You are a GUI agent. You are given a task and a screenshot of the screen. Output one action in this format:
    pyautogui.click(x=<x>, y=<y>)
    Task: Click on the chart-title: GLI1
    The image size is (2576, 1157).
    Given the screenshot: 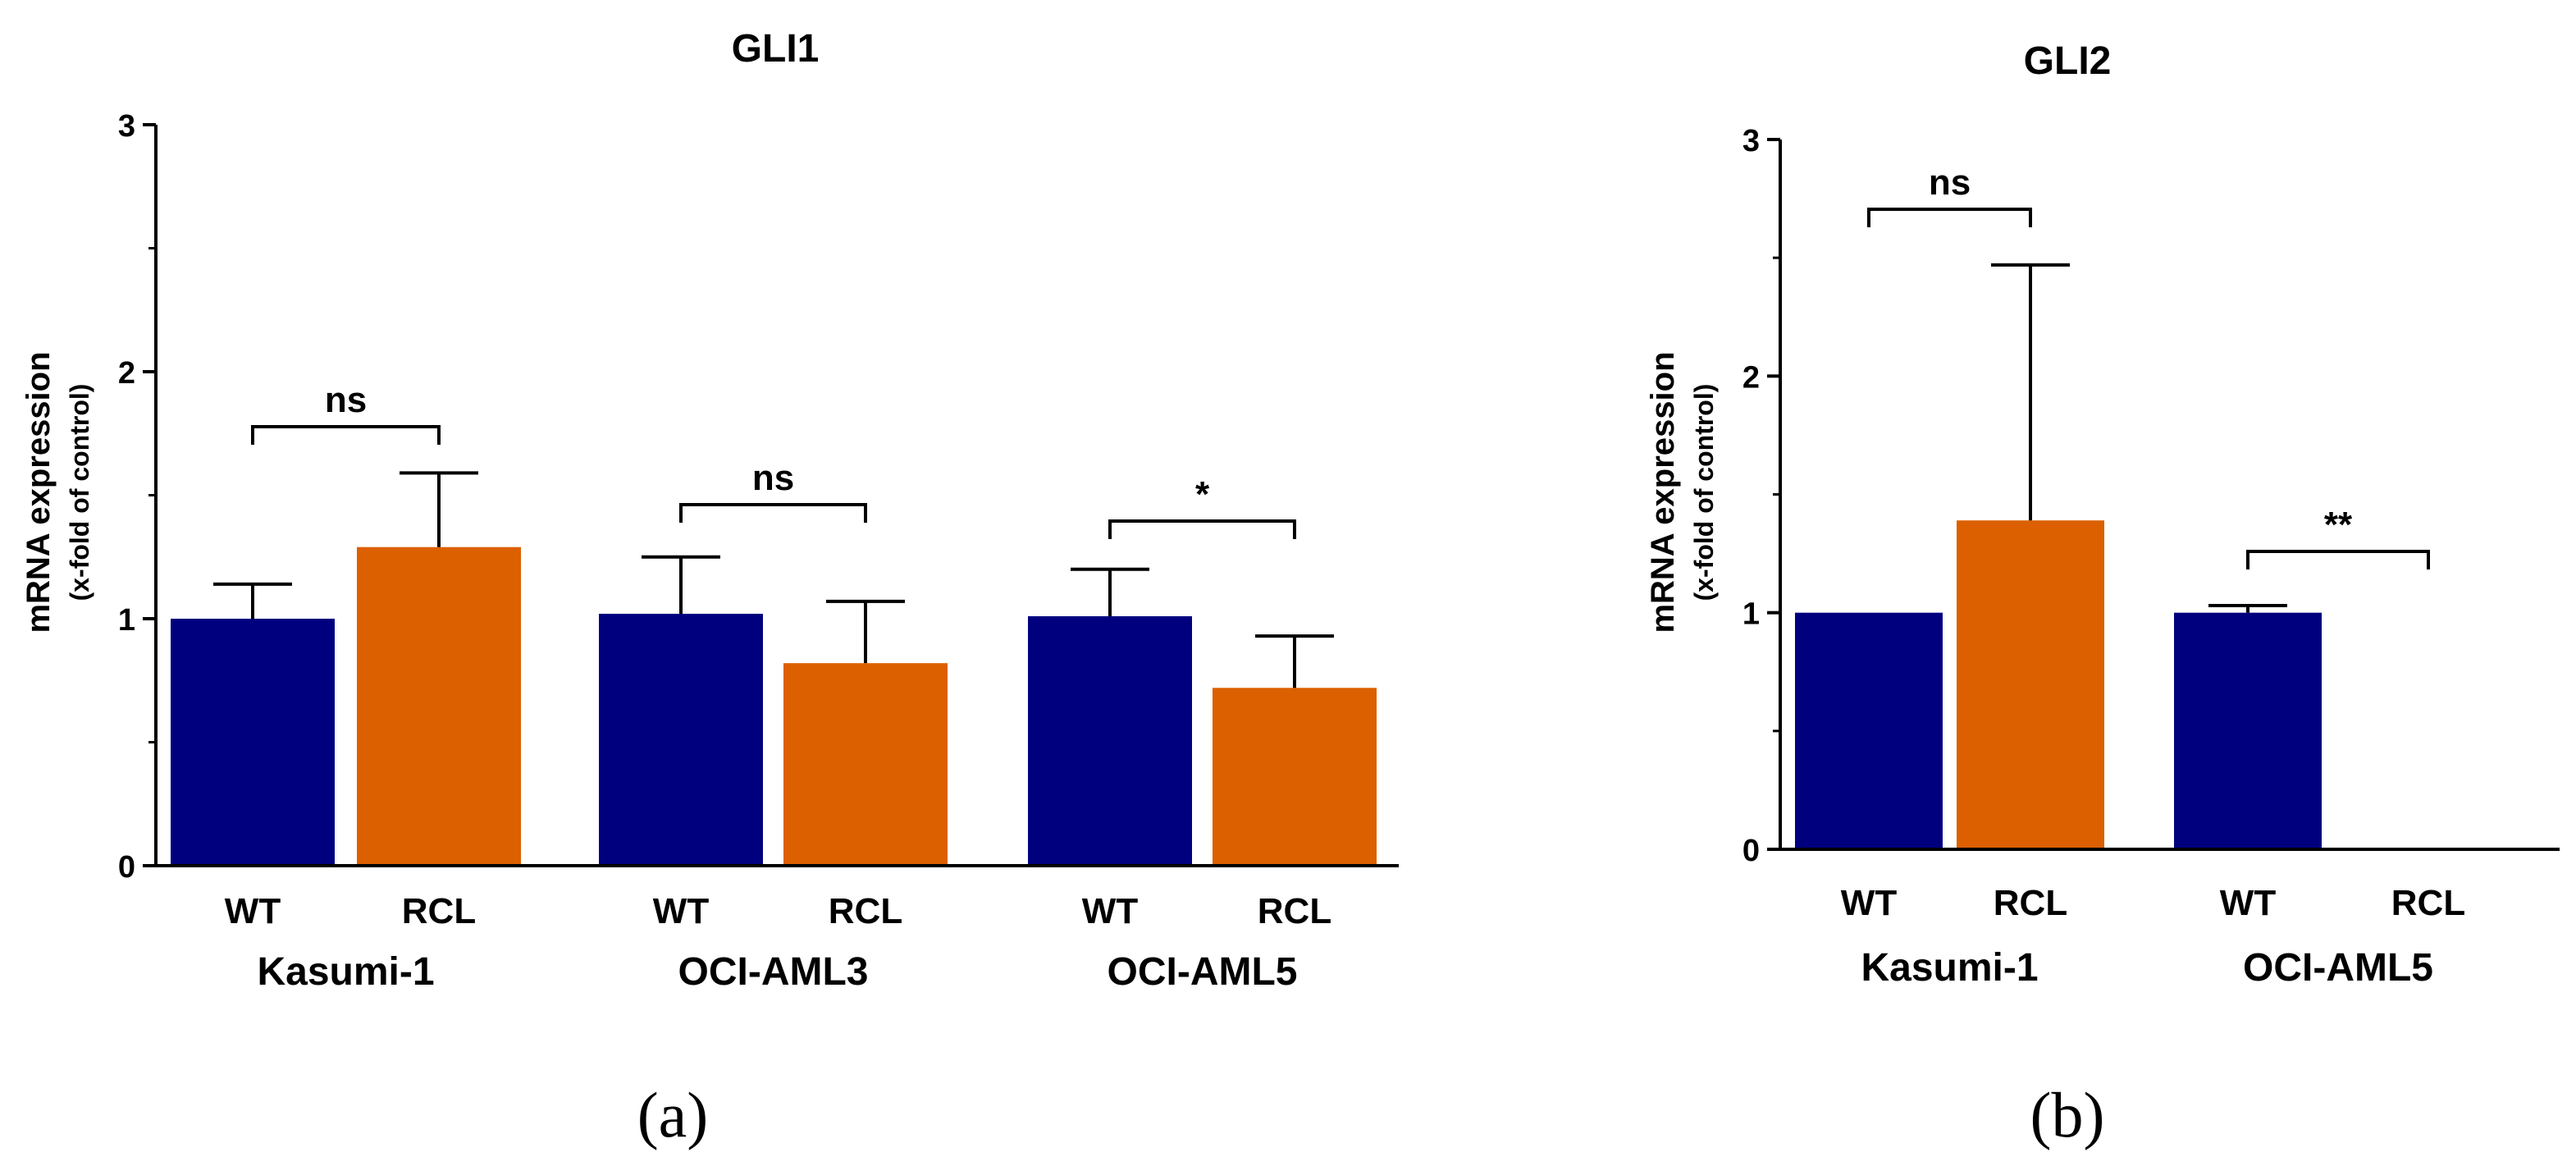 What is the action you would take?
    pyautogui.click(x=776, y=49)
    